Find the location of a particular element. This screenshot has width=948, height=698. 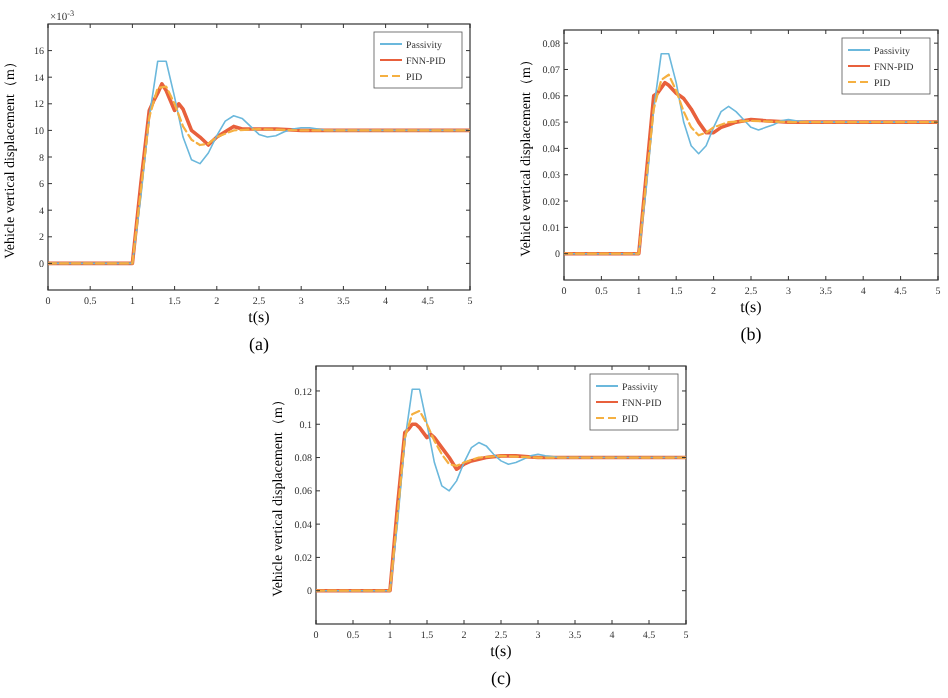

text: (a) is located at coordinates (259, 344).